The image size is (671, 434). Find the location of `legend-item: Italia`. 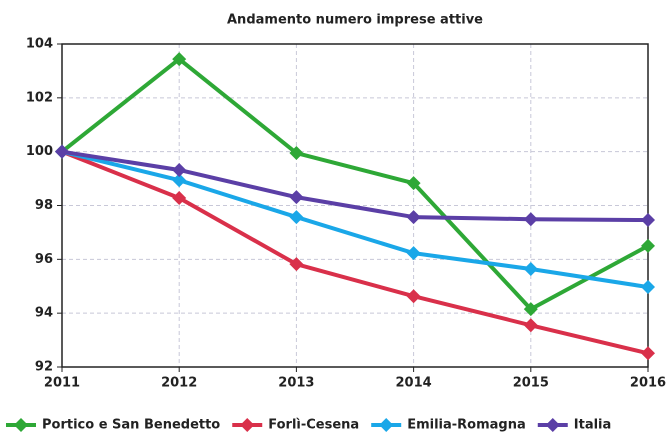

legend-item: Italia is located at coordinates (574, 425).